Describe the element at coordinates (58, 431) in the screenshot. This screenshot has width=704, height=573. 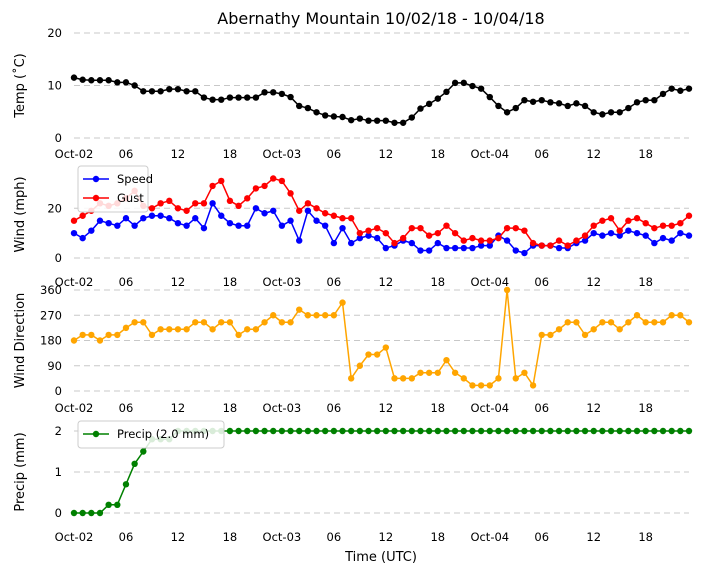
I see `y-tick-label: 2` at that location.